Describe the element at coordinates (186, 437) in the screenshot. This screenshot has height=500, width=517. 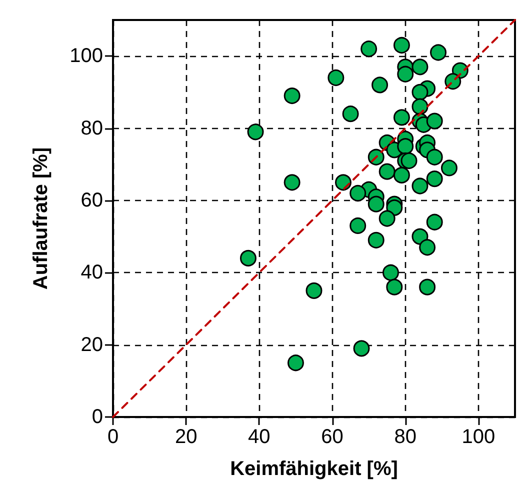
I see `x-tick-label: 20` at that location.